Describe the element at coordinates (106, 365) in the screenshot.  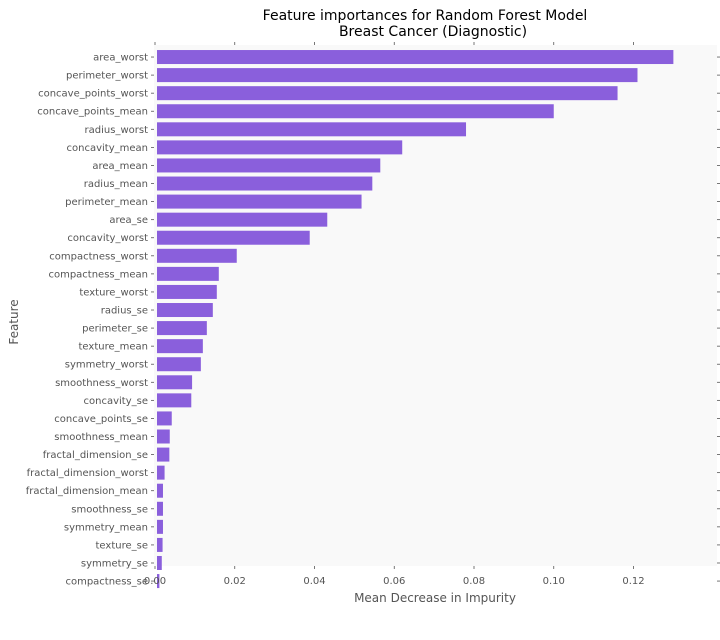
I see `y-tick-label: symmetry_worst` at that location.